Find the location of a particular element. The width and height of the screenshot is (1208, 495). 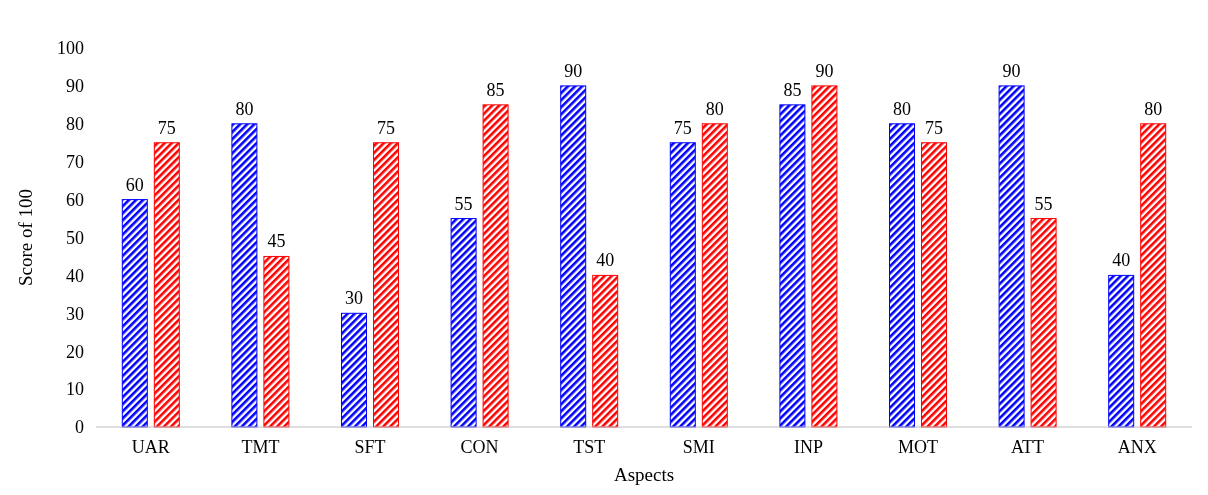

x-tick-label: TST is located at coordinates (589, 447).